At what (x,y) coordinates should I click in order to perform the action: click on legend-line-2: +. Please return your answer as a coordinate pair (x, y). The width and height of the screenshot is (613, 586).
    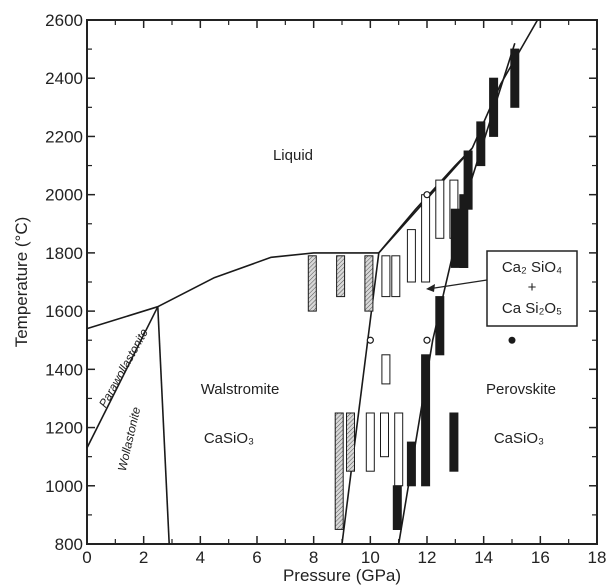
    Looking at the image, I should click on (532, 287).